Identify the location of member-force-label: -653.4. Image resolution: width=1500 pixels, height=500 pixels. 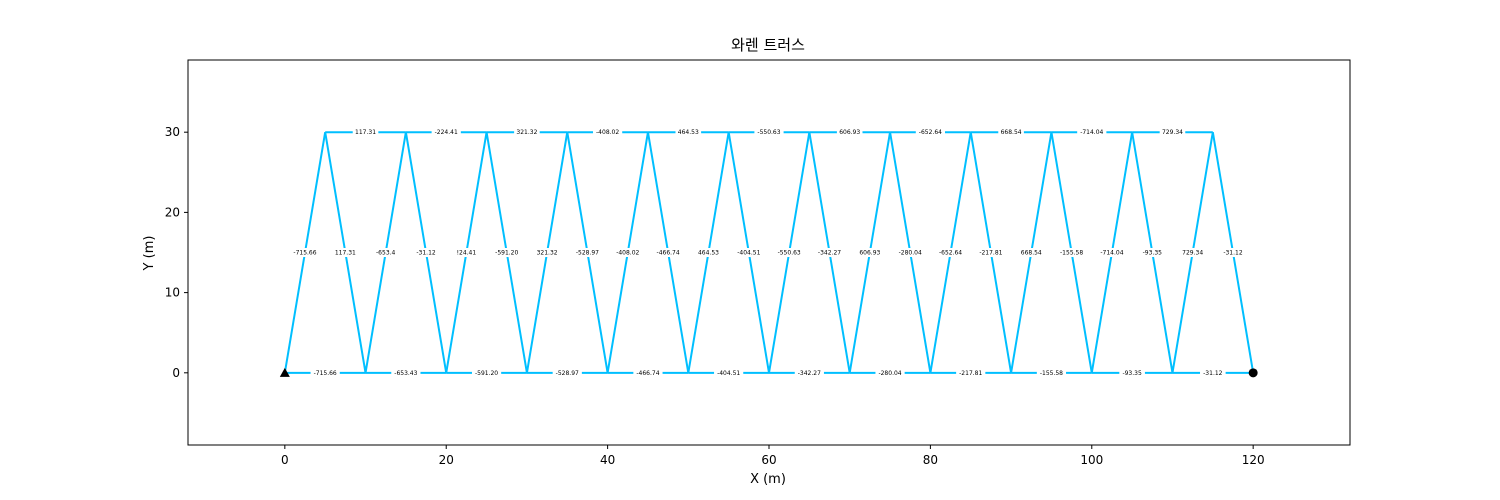
(385, 252).